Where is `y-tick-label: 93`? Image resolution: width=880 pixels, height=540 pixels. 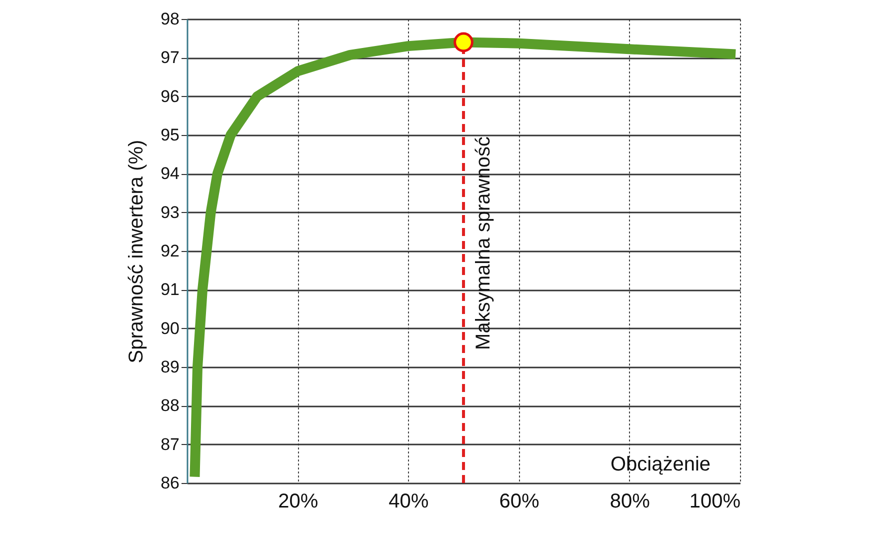
y-tick-label: 93 is located at coordinates (170, 212).